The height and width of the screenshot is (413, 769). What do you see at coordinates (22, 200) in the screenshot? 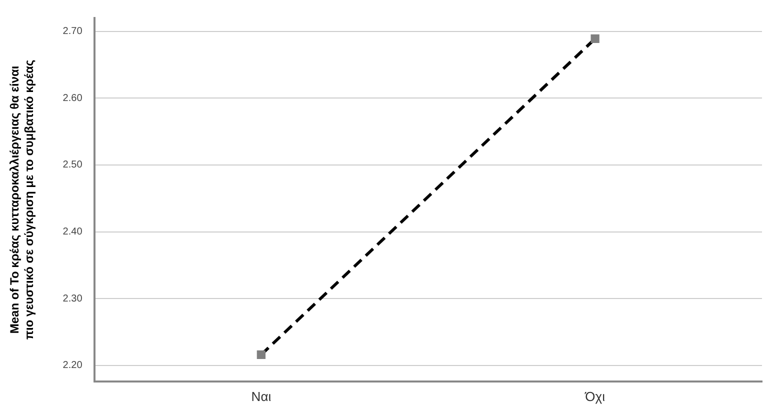
I see `y-axis-title: Mean of Το κρέας κυτταροκαλλιέργειας θα είναι πιο γευστικό σε σύγκριση με το συμβατικό κρέας` at bounding box center [22, 200].